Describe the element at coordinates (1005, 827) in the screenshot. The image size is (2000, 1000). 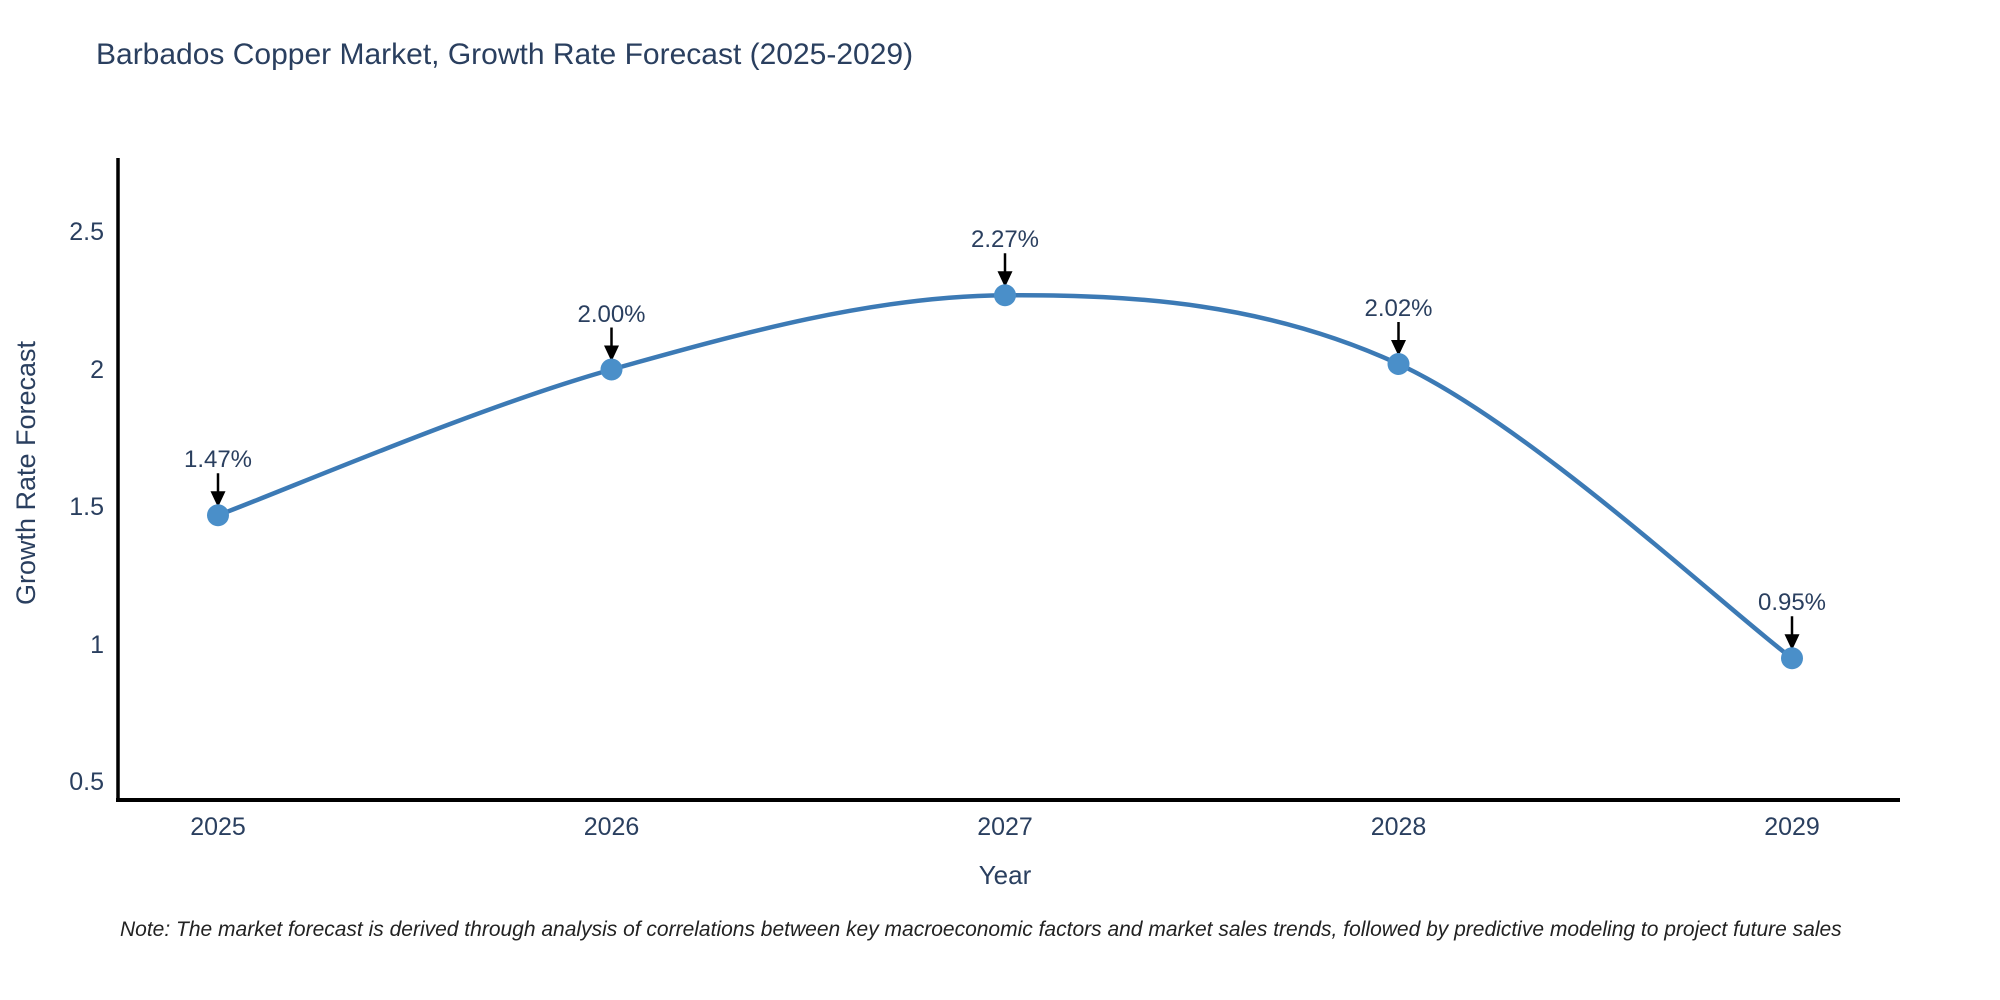
I see `x-tick-label-2027: 2027` at that location.